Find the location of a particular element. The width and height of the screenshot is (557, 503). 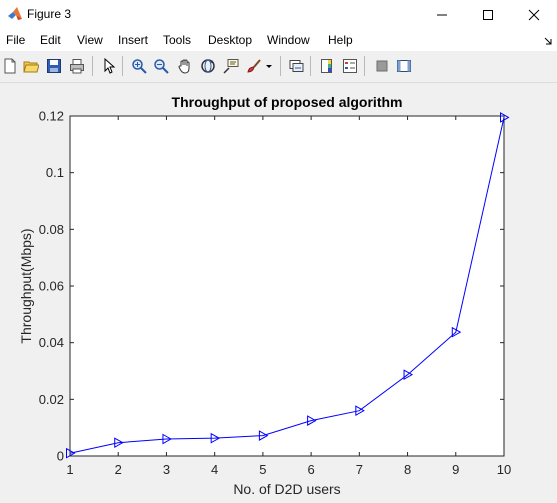

maximize-icon is located at coordinates (488, 14).